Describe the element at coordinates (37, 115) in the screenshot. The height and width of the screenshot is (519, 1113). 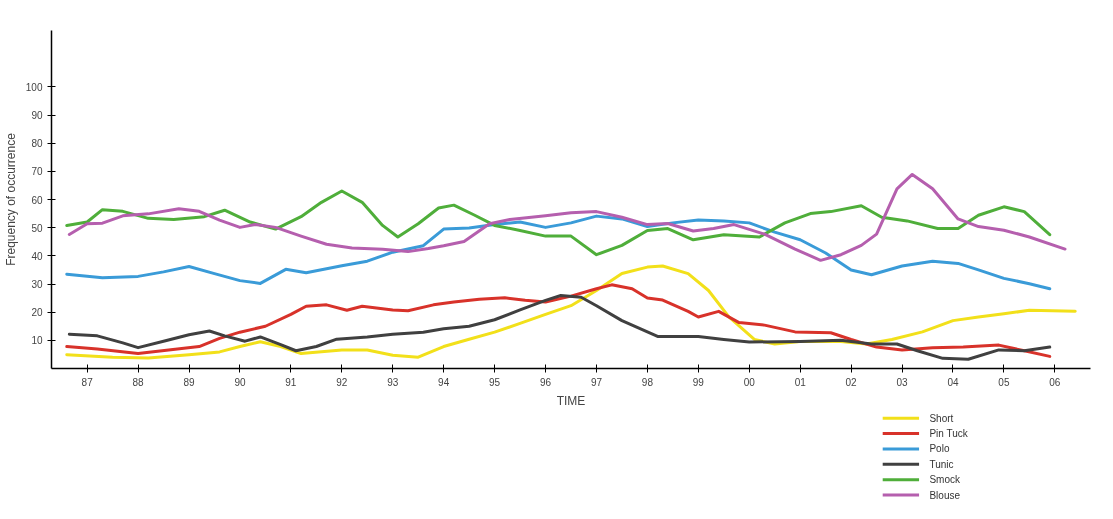
I see `y-tick-label: 90` at that location.